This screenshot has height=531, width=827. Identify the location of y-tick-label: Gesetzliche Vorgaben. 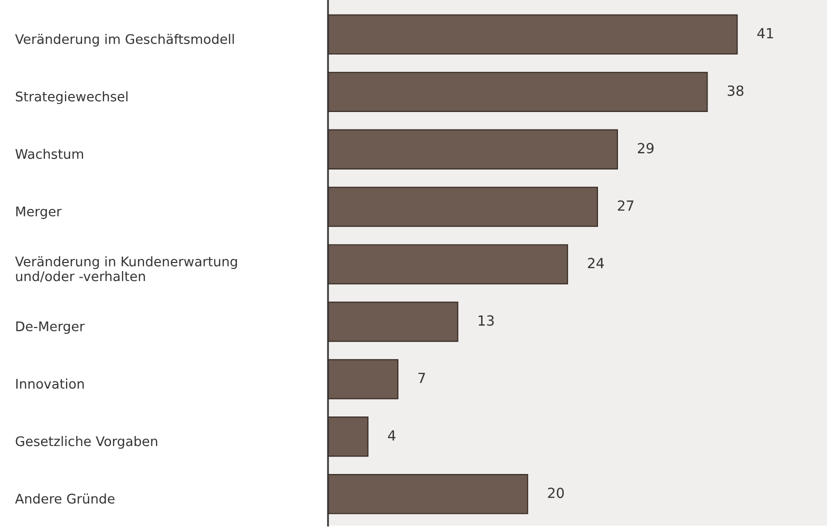
(87, 442).